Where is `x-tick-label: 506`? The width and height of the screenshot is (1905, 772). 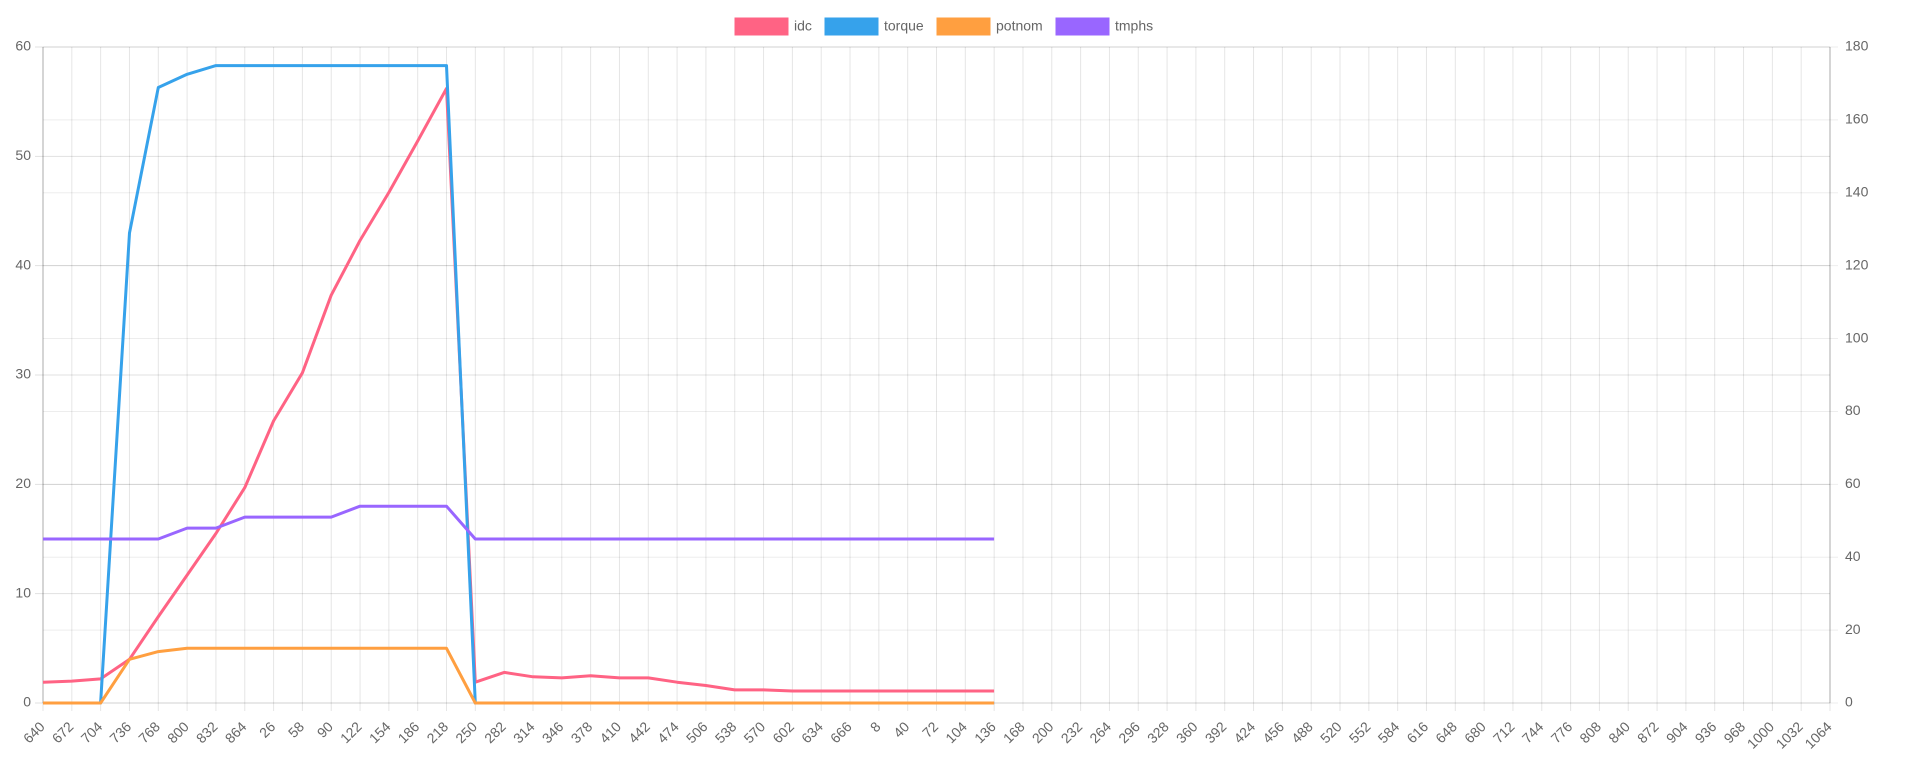
x-tick-label: 506 is located at coordinates (697, 732).